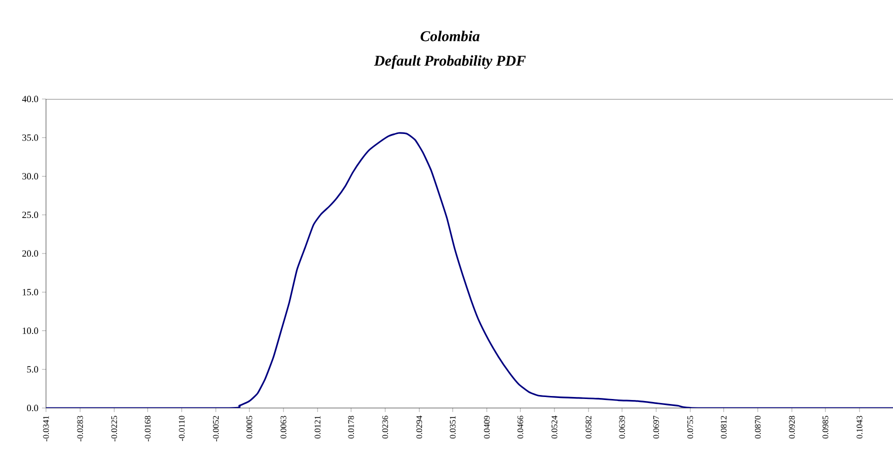 The width and height of the screenshot is (893, 458). Describe the element at coordinates (487, 427) in the screenshot. I see `x-tick-label: 0.0409` at that location.